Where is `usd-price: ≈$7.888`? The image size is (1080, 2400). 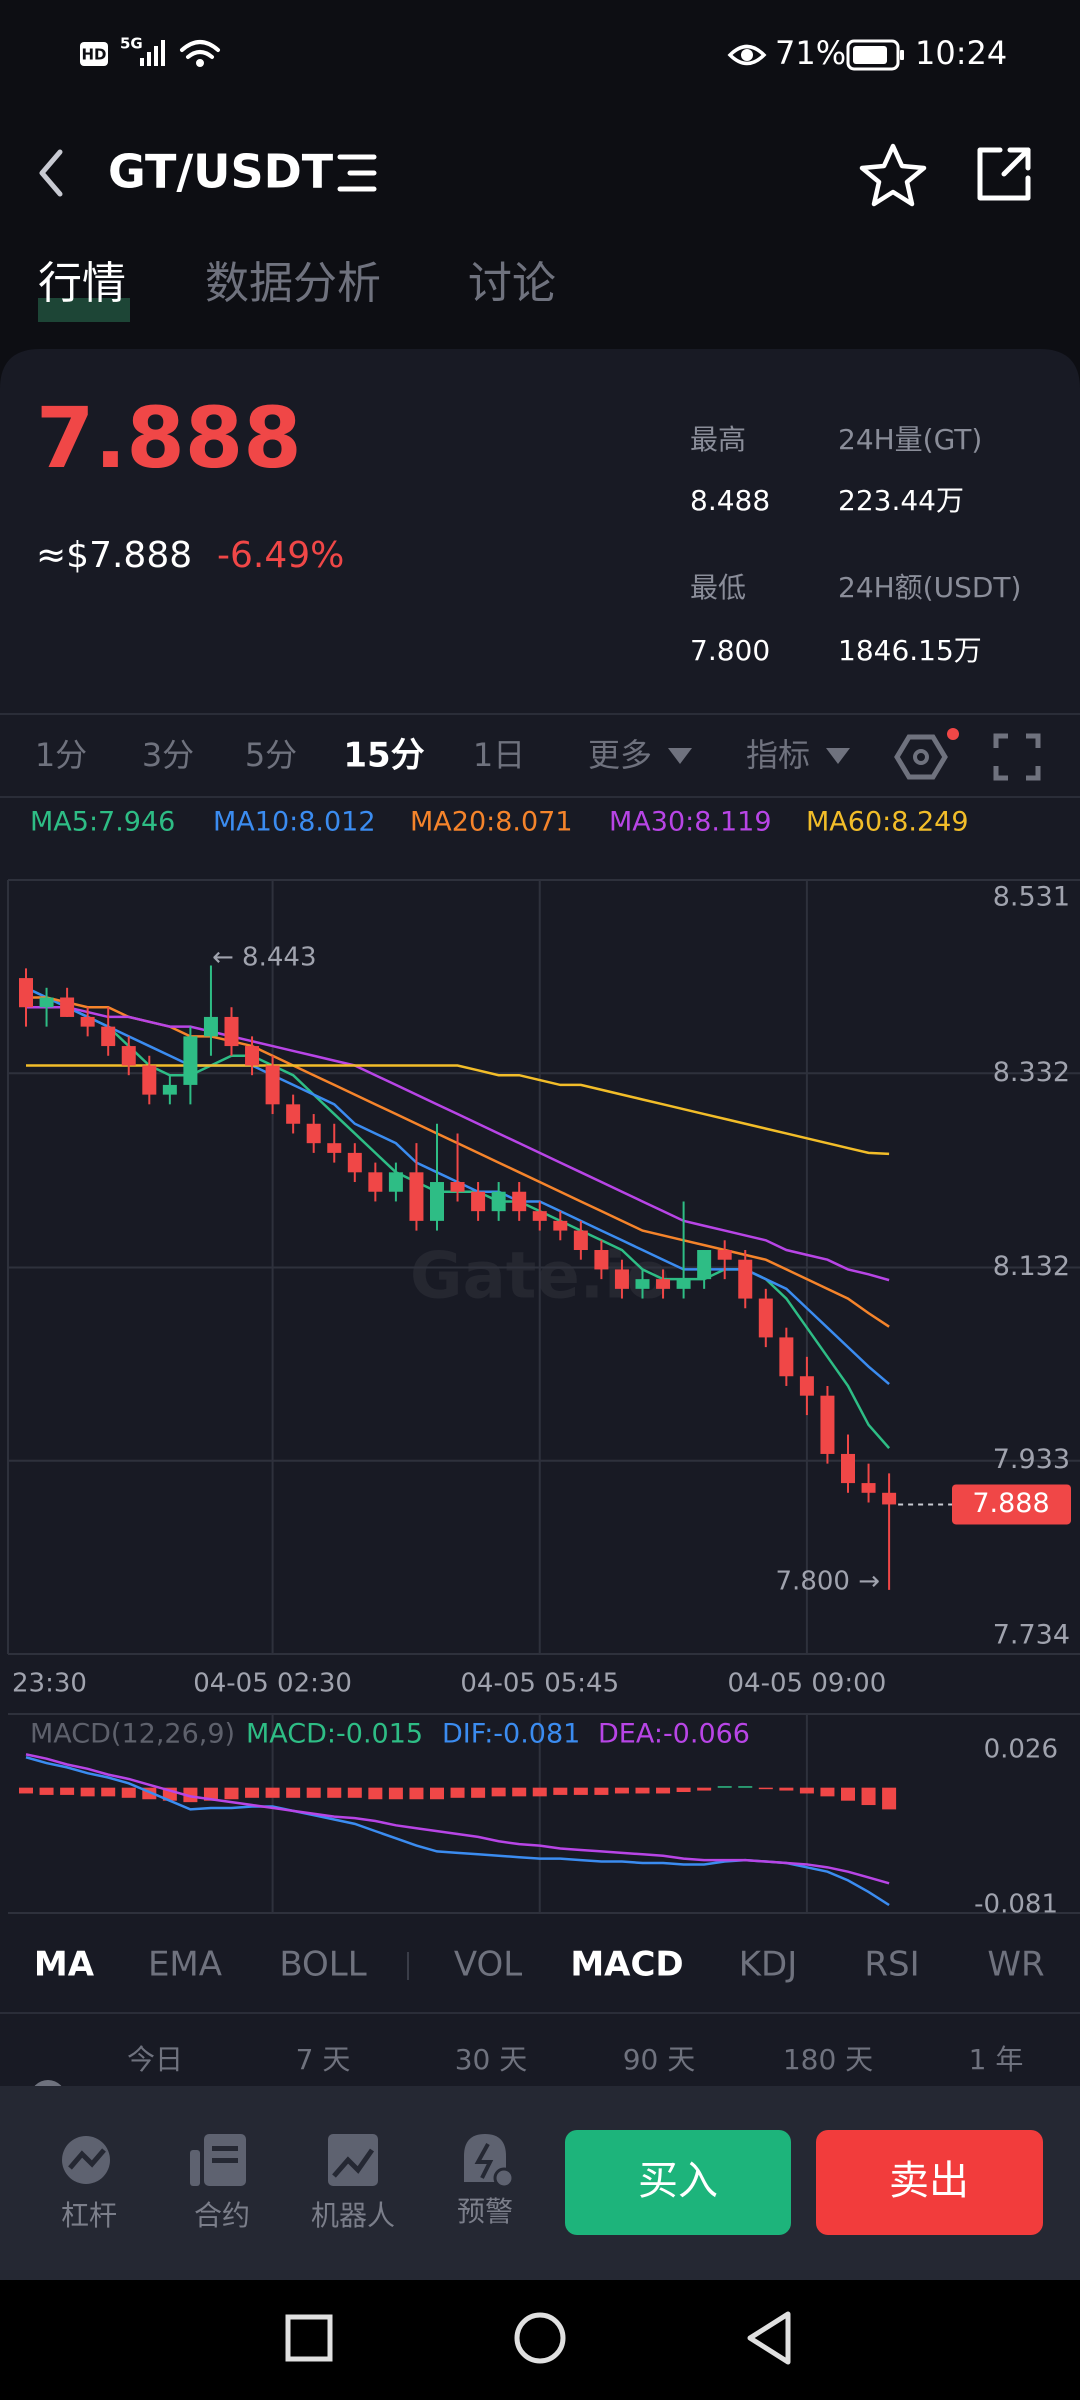 usd-price: ≈$7.888 is located at coordinates (114, 555).